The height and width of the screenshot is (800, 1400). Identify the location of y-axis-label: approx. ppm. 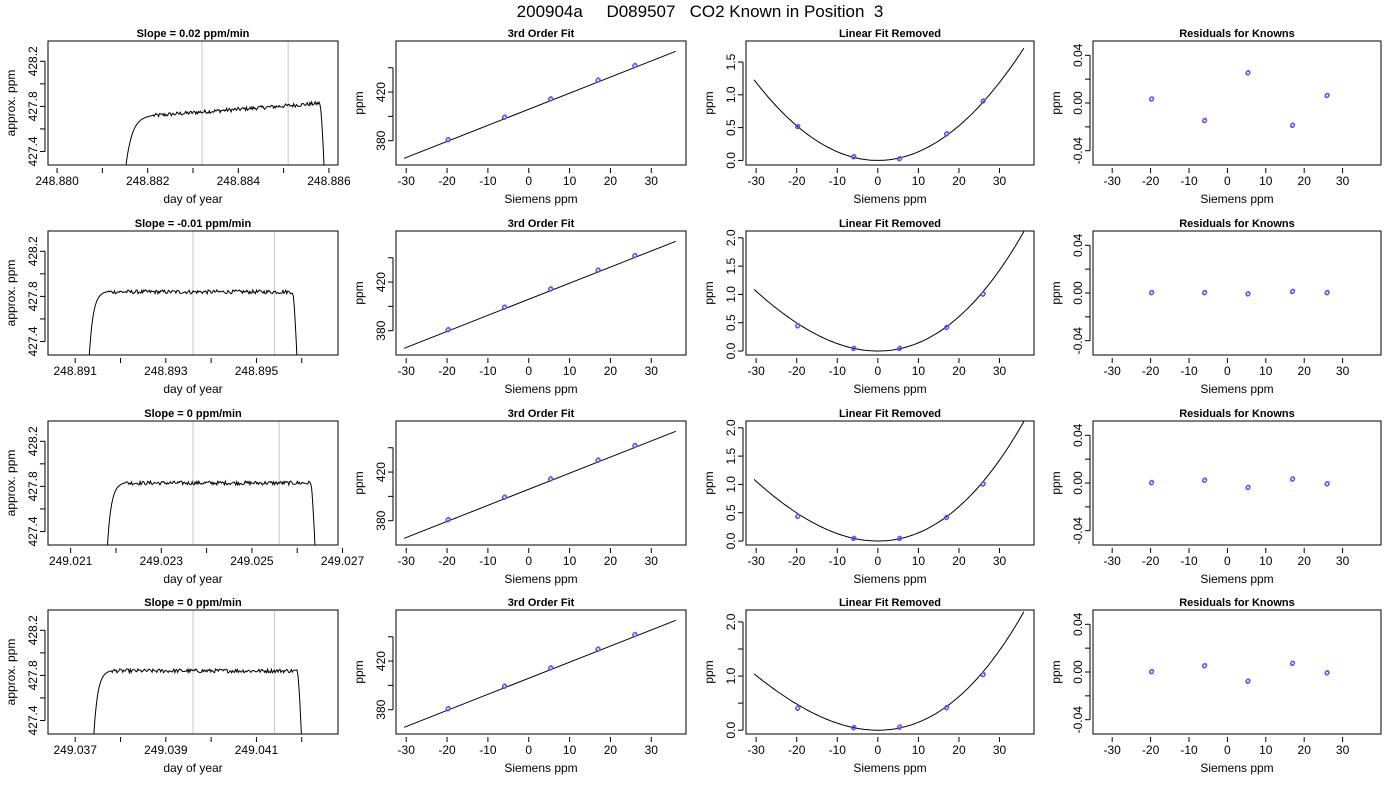
(11, 483).